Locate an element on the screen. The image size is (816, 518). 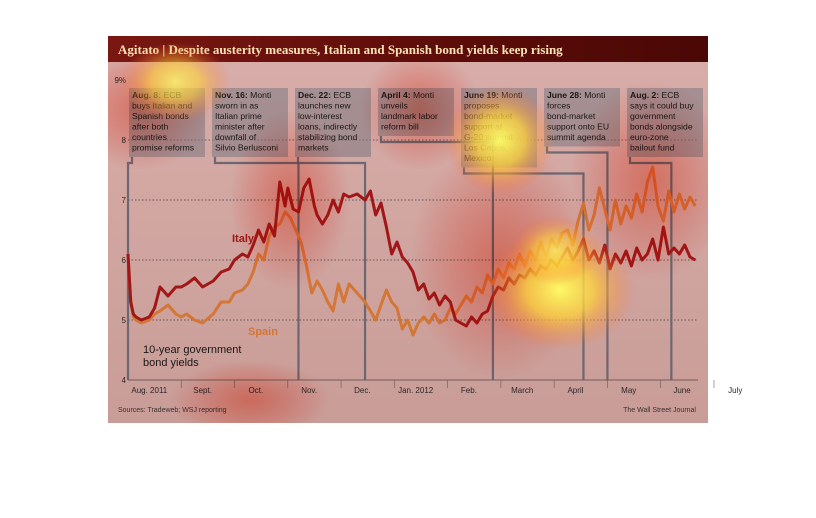
x-tick-label: July is located at coordinates (735, 390).